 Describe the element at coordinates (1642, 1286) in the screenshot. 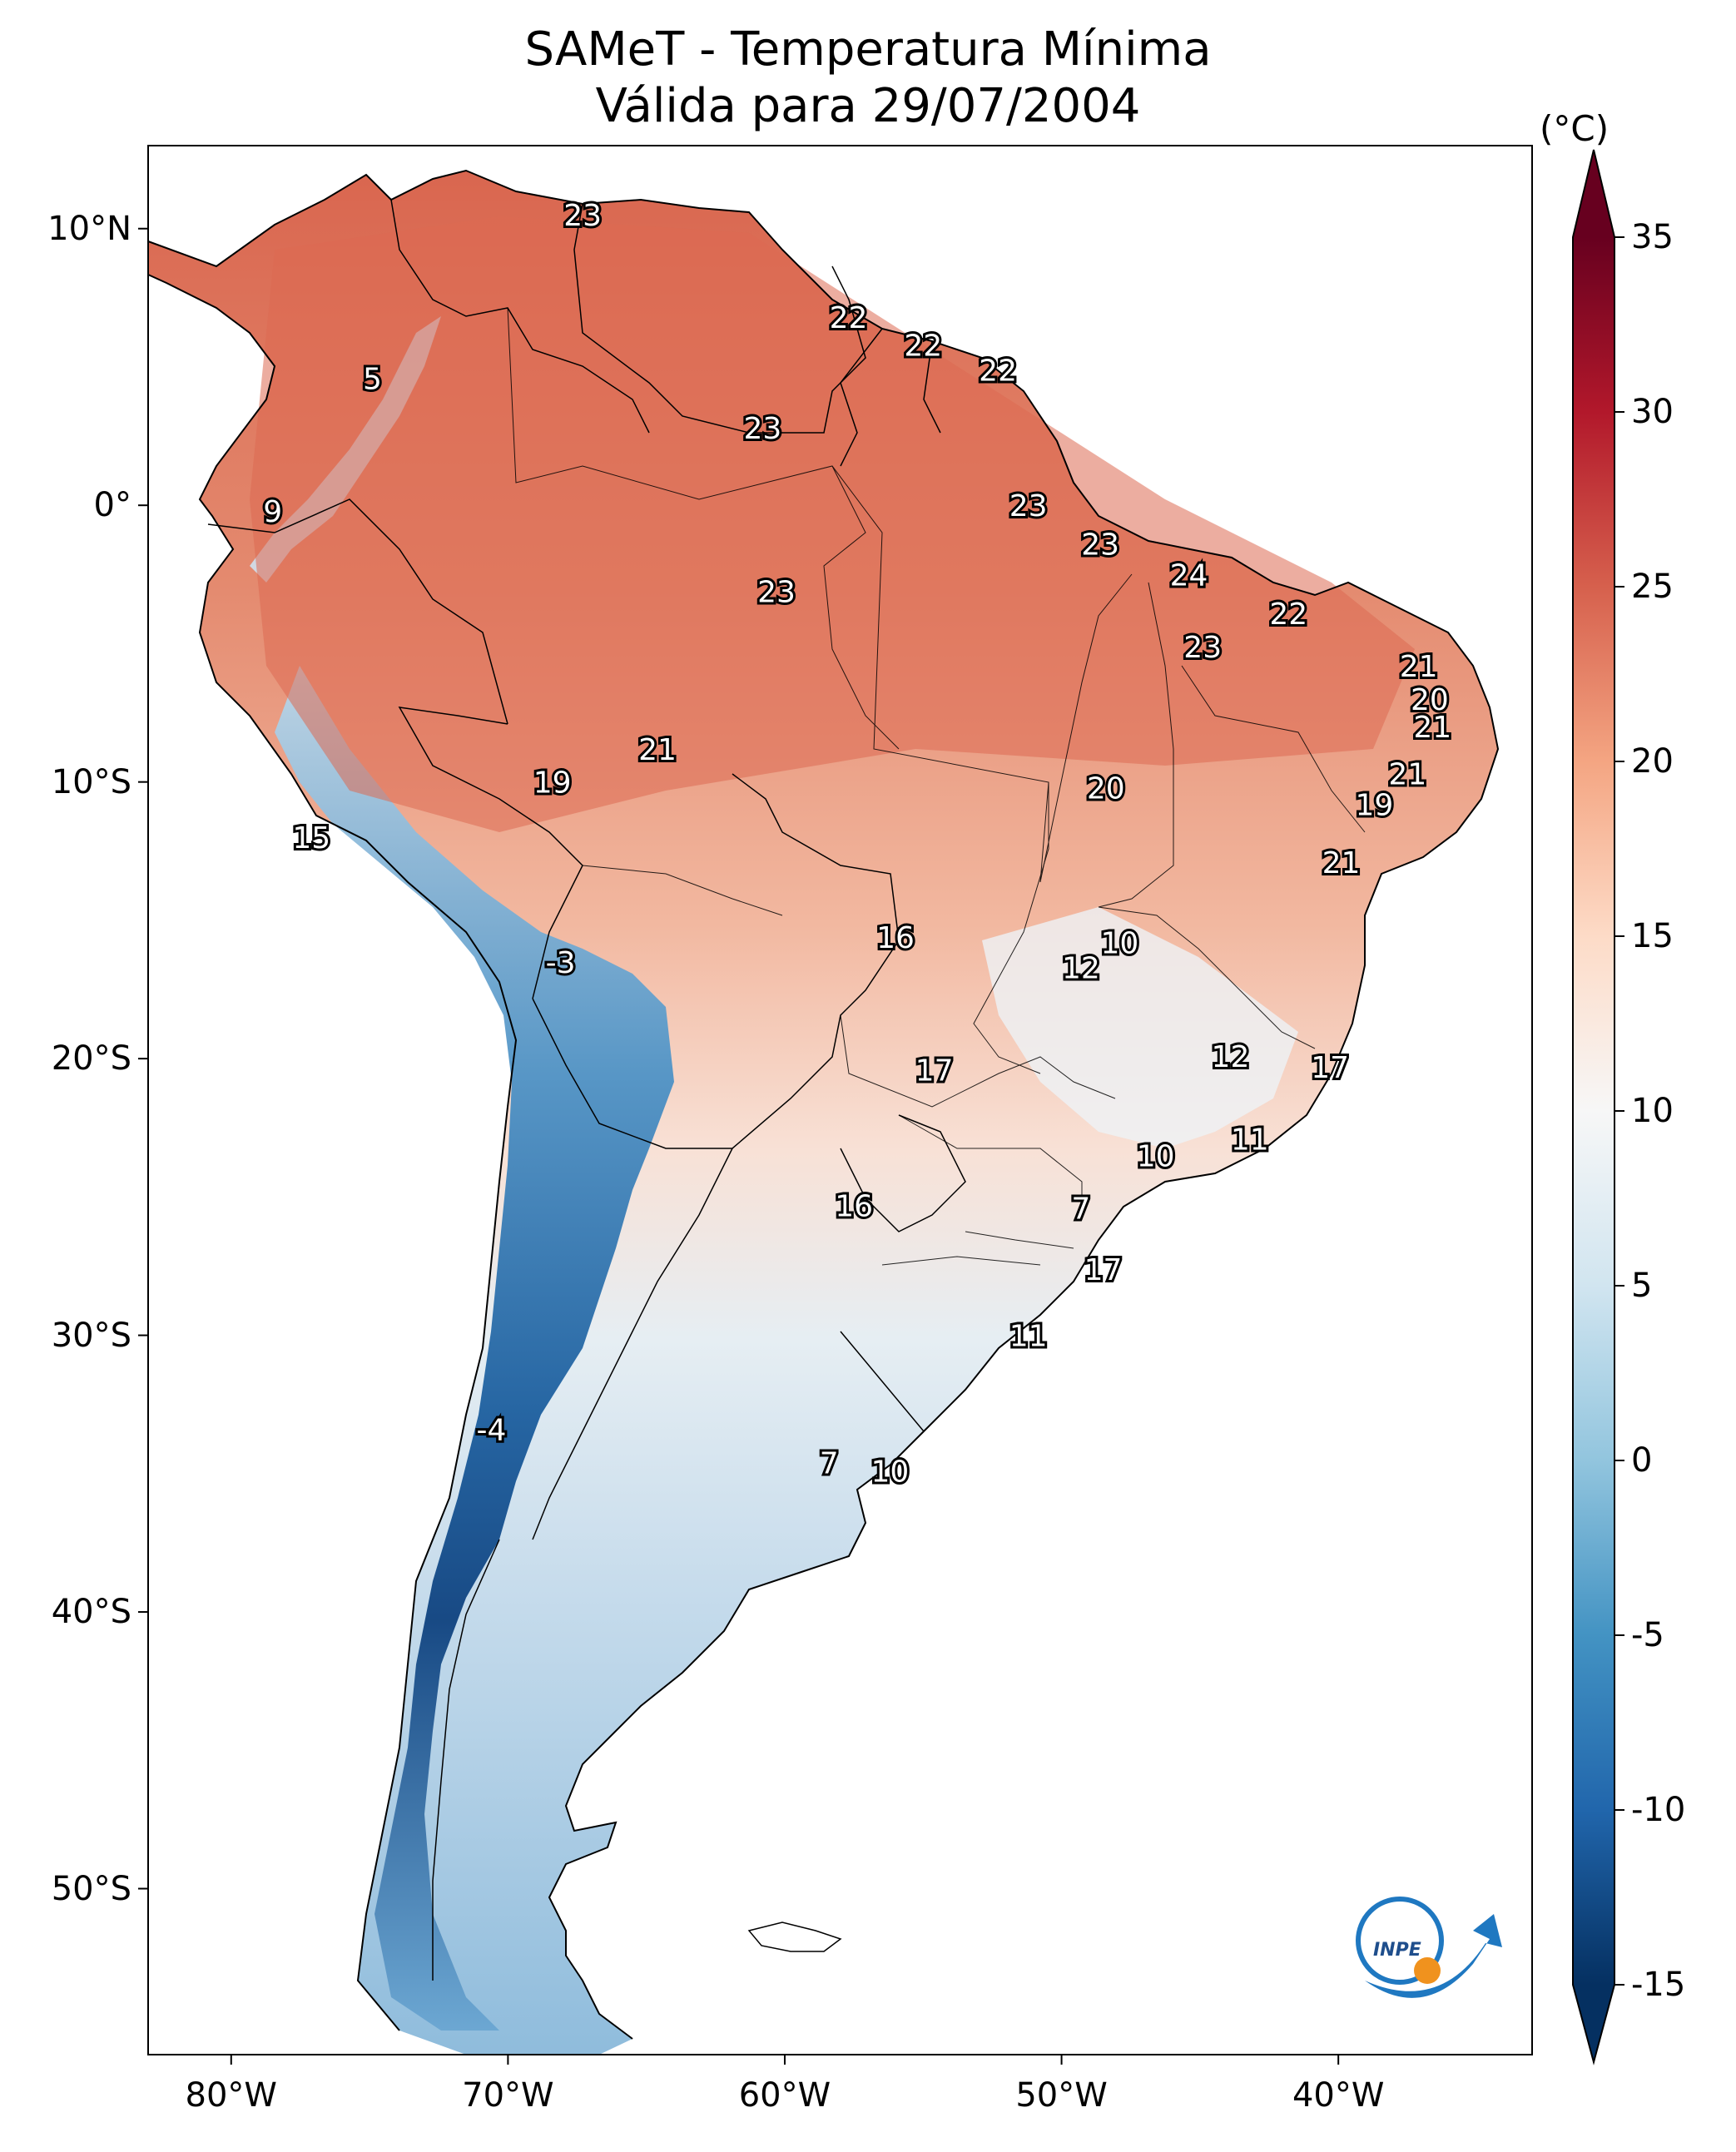

I see `colorbar-tick-label: 5` at that location.